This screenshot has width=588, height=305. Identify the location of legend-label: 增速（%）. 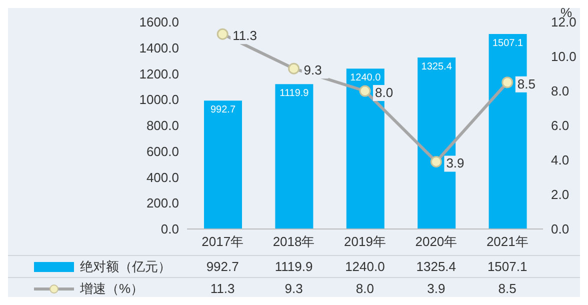
(112, 289).